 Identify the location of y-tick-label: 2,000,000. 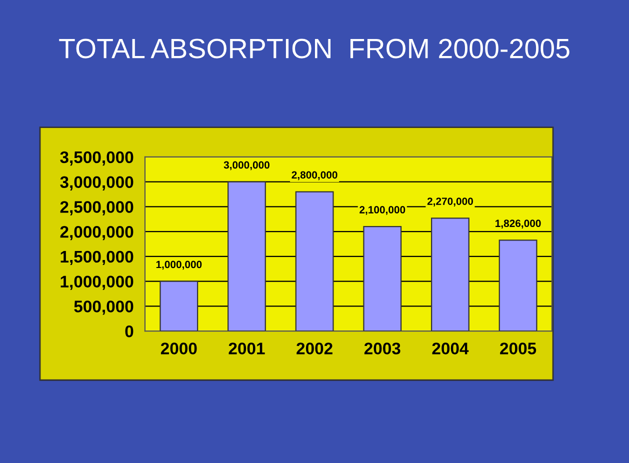
(97, 233).